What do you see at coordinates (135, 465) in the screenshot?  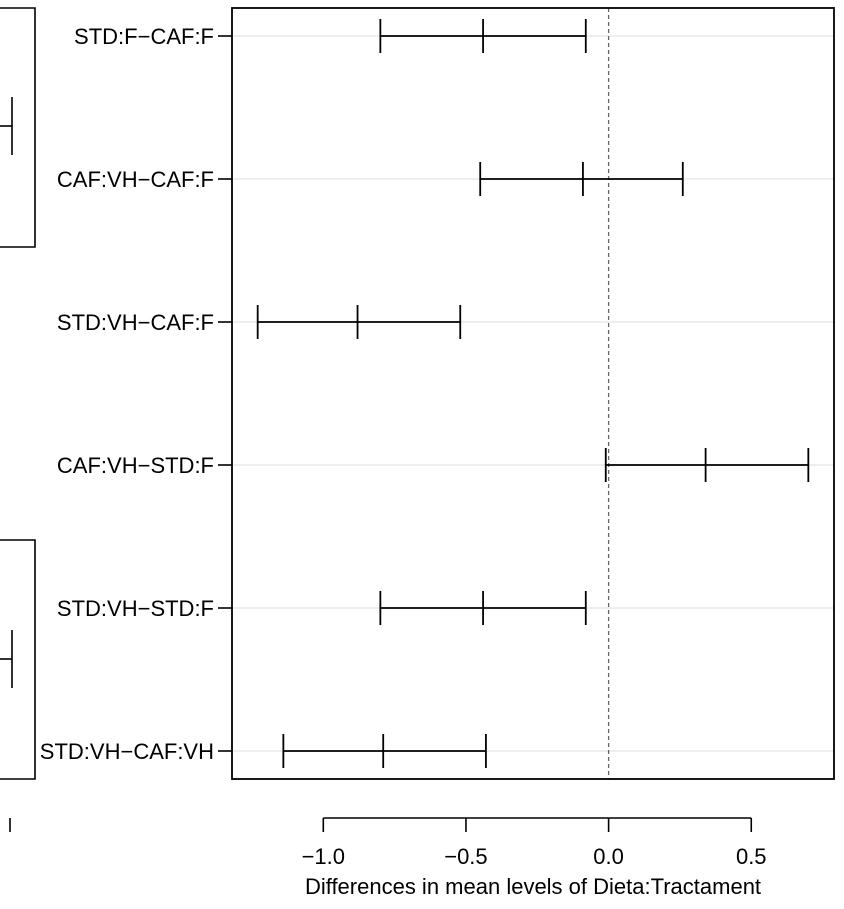 I see `y-tick-label: CAF:VH−STD:F` at bounding box center [135, 465].